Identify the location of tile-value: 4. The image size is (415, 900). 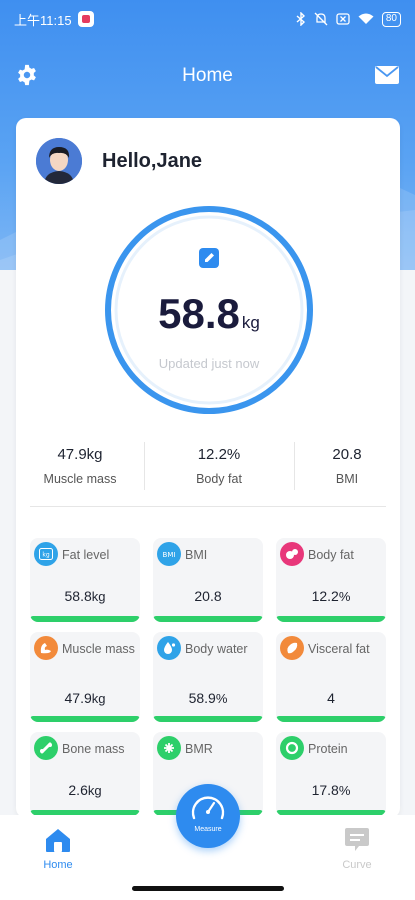
(331, 698).